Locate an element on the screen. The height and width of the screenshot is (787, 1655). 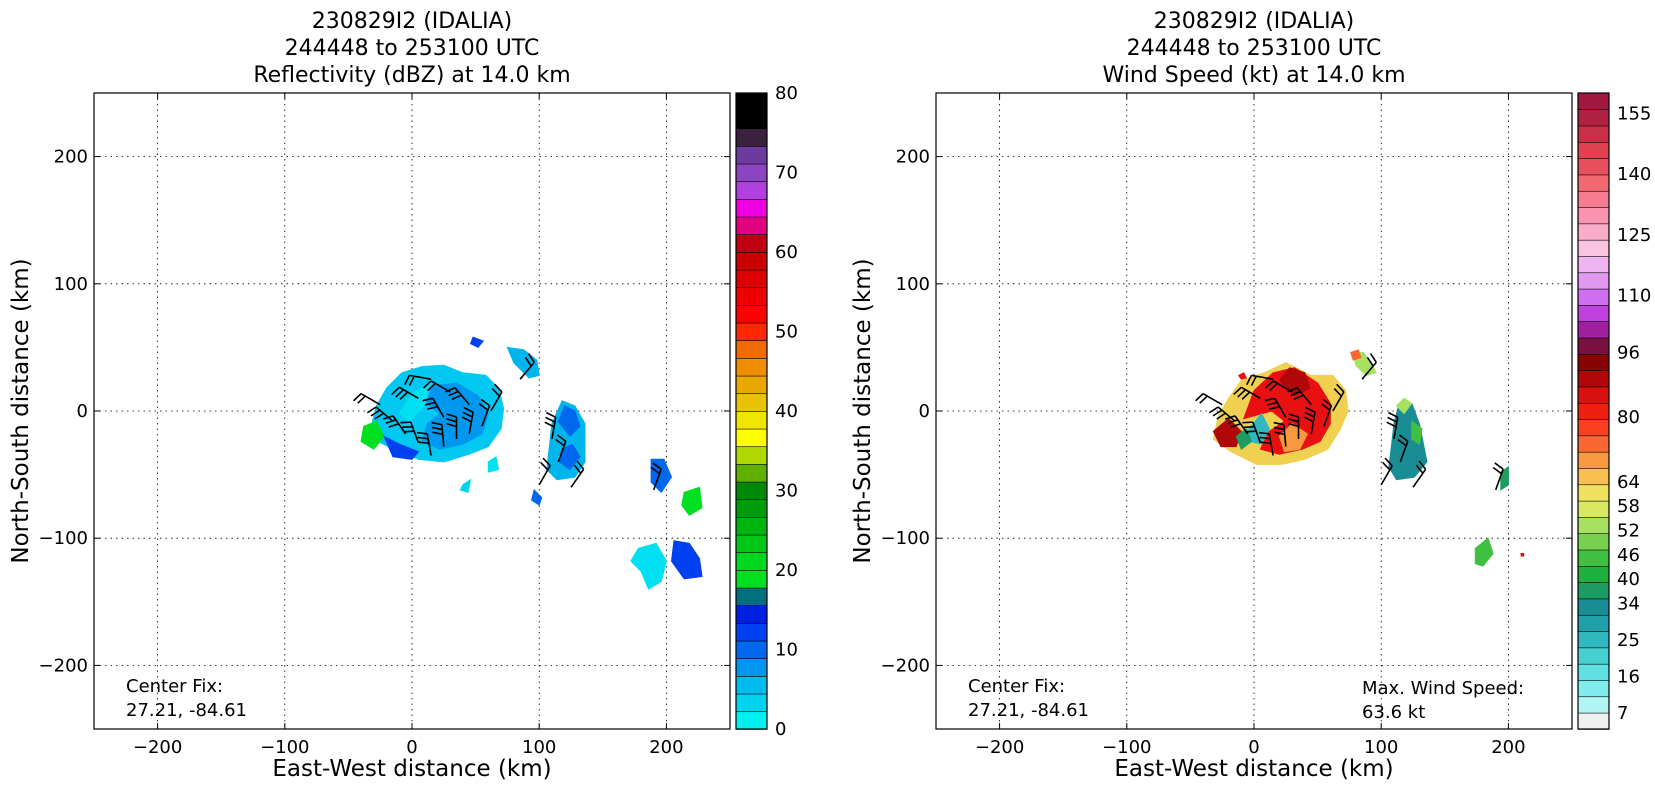
colorbar-tick-label: 46 is located at coordinates (1628, 555).